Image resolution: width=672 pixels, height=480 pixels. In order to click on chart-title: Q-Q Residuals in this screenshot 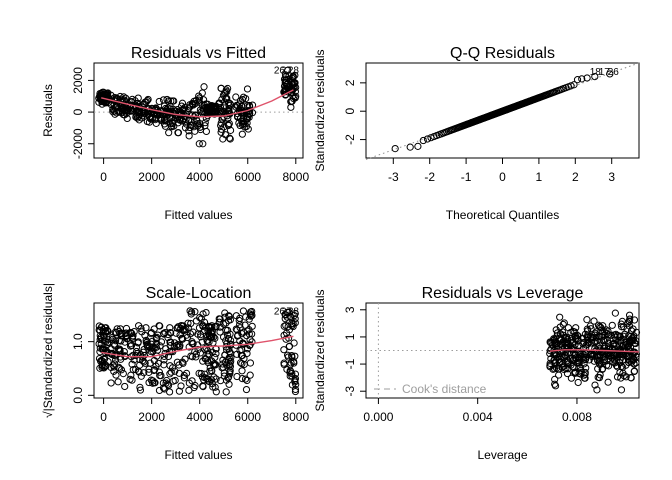, I will do `click(502, 53)`.